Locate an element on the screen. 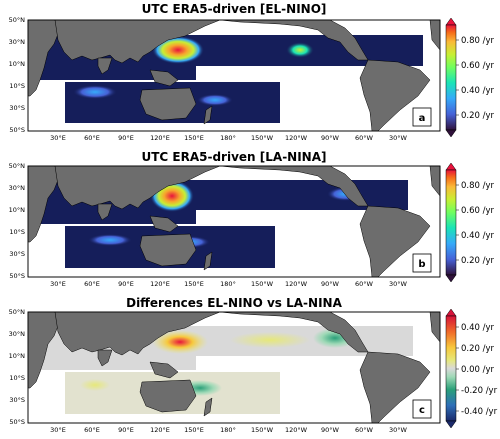  panel-letter-c: c is located at coordinates (422, 410).